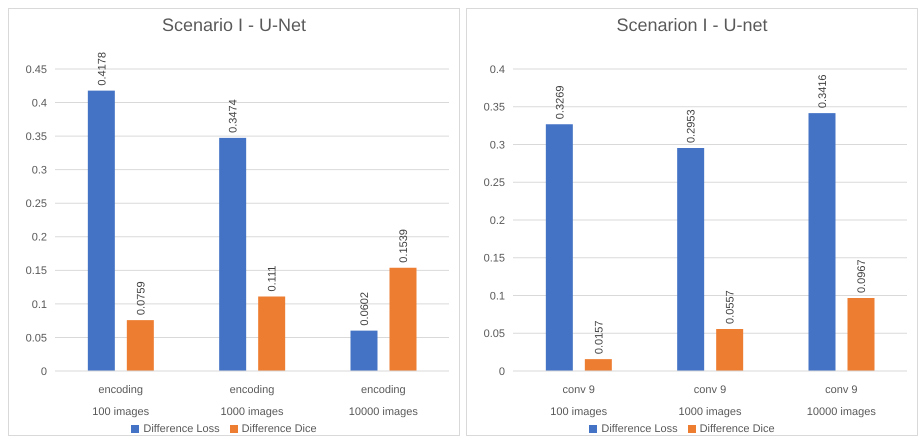  I want to click on x-tick-label: encoding 1000 images, so click(252, 401).